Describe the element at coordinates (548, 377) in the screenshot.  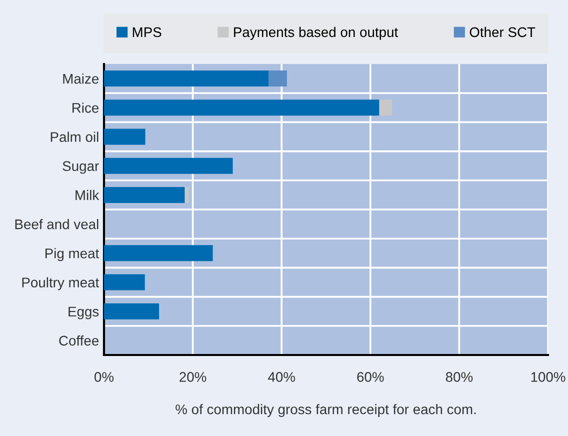
I see `x-tick-label: 100%` at that location.